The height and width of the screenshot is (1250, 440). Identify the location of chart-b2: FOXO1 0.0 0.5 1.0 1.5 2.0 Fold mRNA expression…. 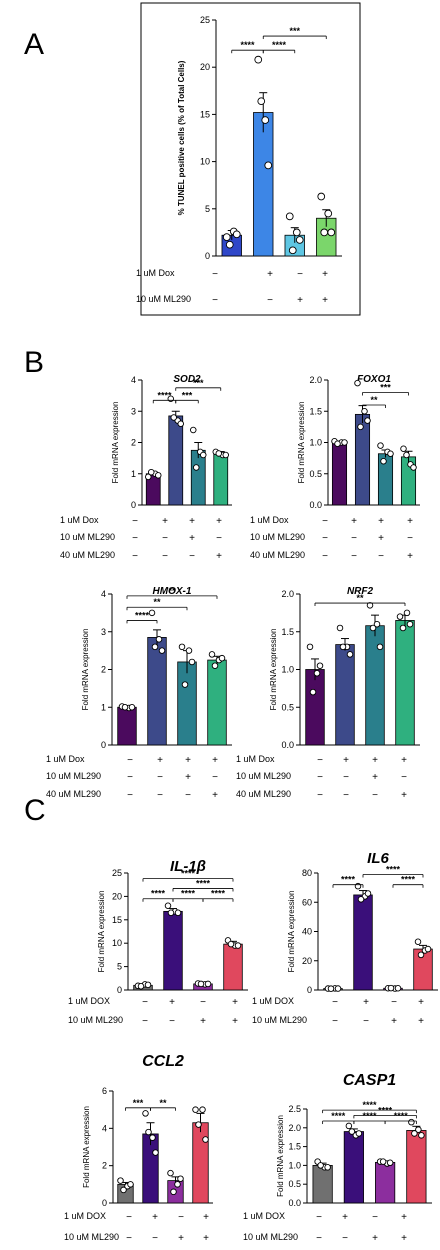
(335, 468).